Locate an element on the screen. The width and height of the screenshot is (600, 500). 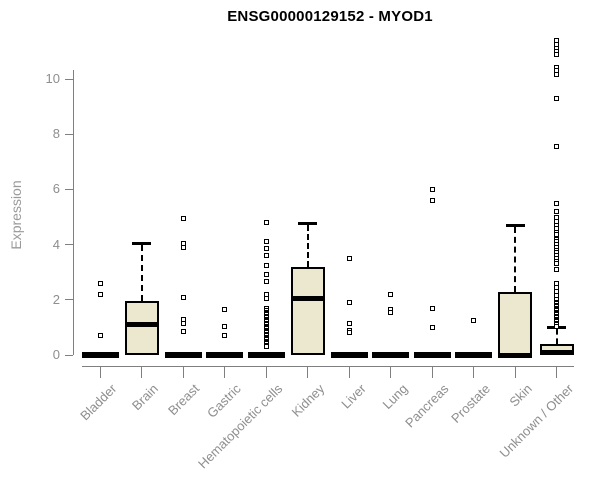
x-tick-label: Bladder is located at coordinates (98, 402).